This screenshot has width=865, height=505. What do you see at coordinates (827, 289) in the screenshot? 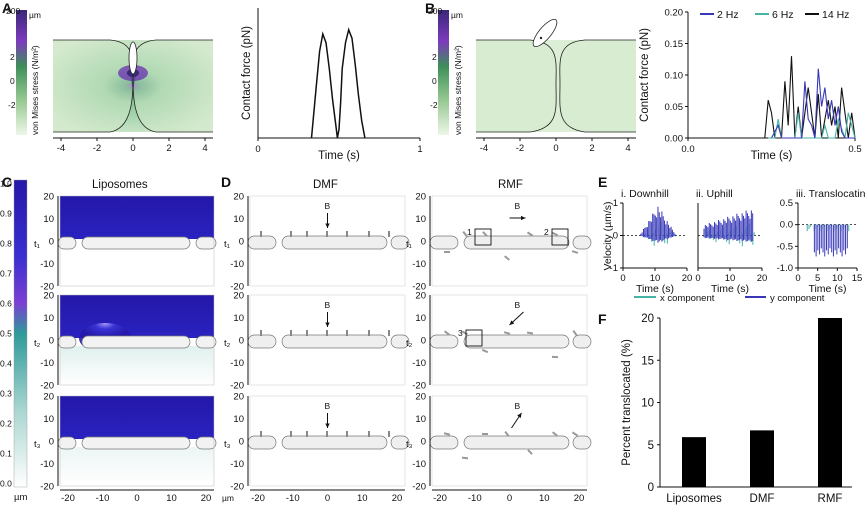
I see `x-axis-label: Time (s)` at bounding box center [827, 289].